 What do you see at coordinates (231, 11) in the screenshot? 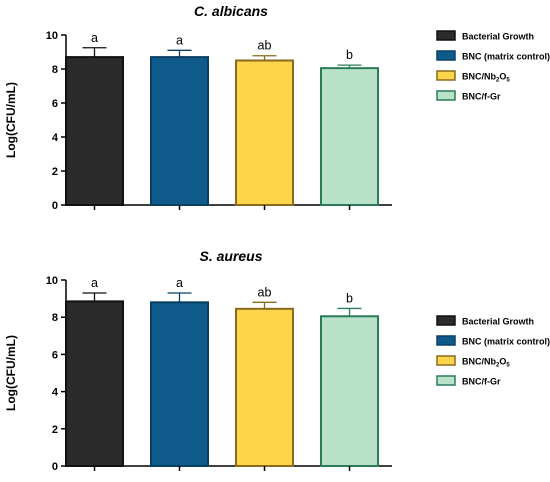
I see `chart-title: C. albicans` at bounding box center [231, 11].